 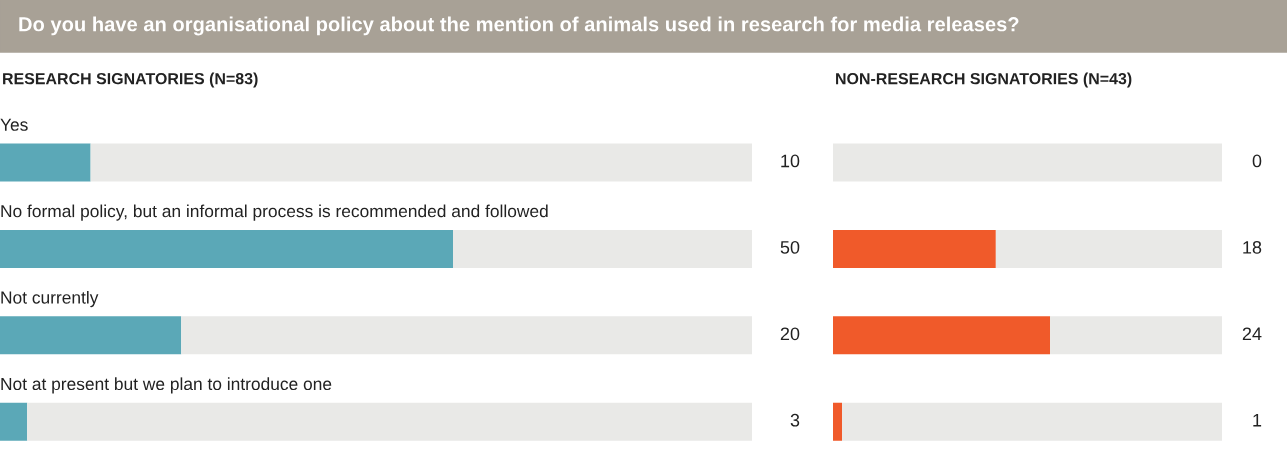 What do you see at coordinates (1252, 247) in the screenshot?
I see `data-label: 18` at bounding box center [1252, 247].